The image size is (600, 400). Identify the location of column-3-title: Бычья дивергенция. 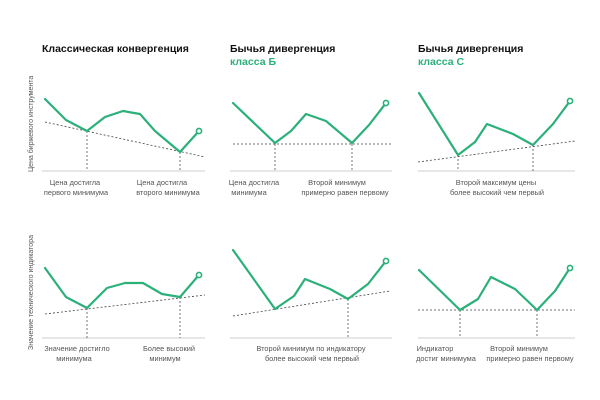
(470, 49).